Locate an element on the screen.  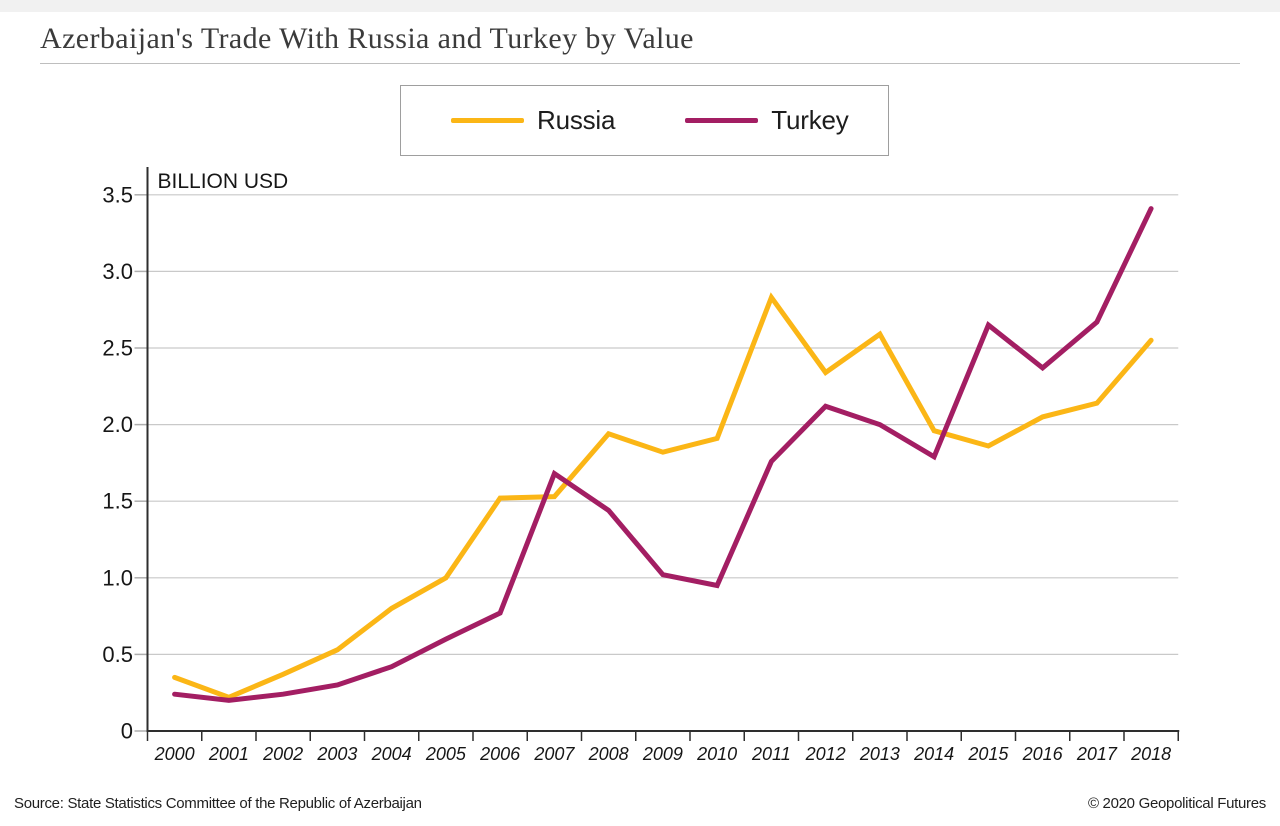
x-tick-label: 2006 is located at coordinates (500, 754).